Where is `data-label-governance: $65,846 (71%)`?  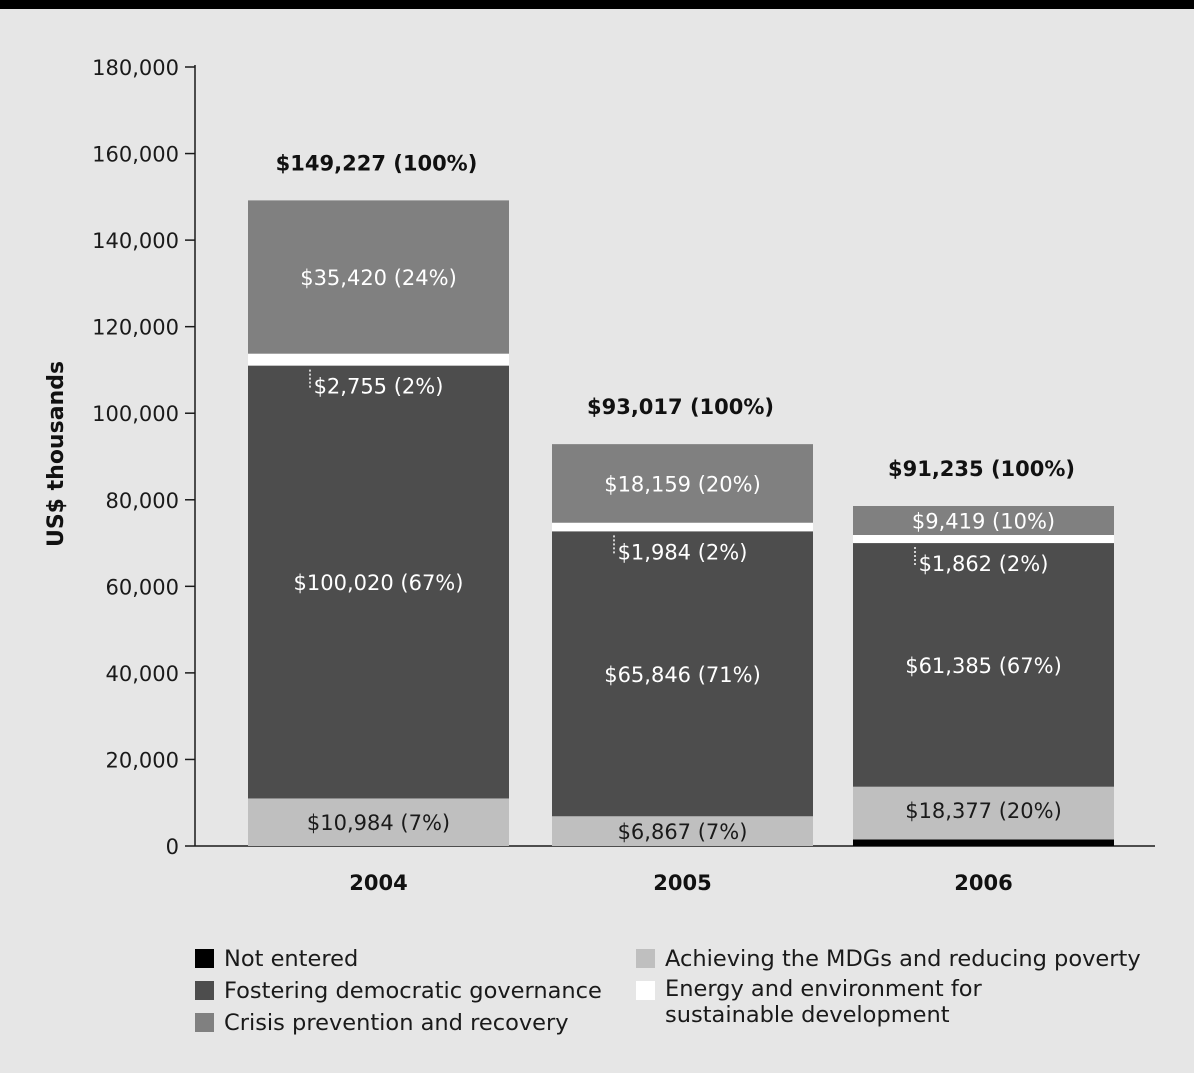 data-label-governance: $65,846 (71%) is located at coordinates (682, 675).